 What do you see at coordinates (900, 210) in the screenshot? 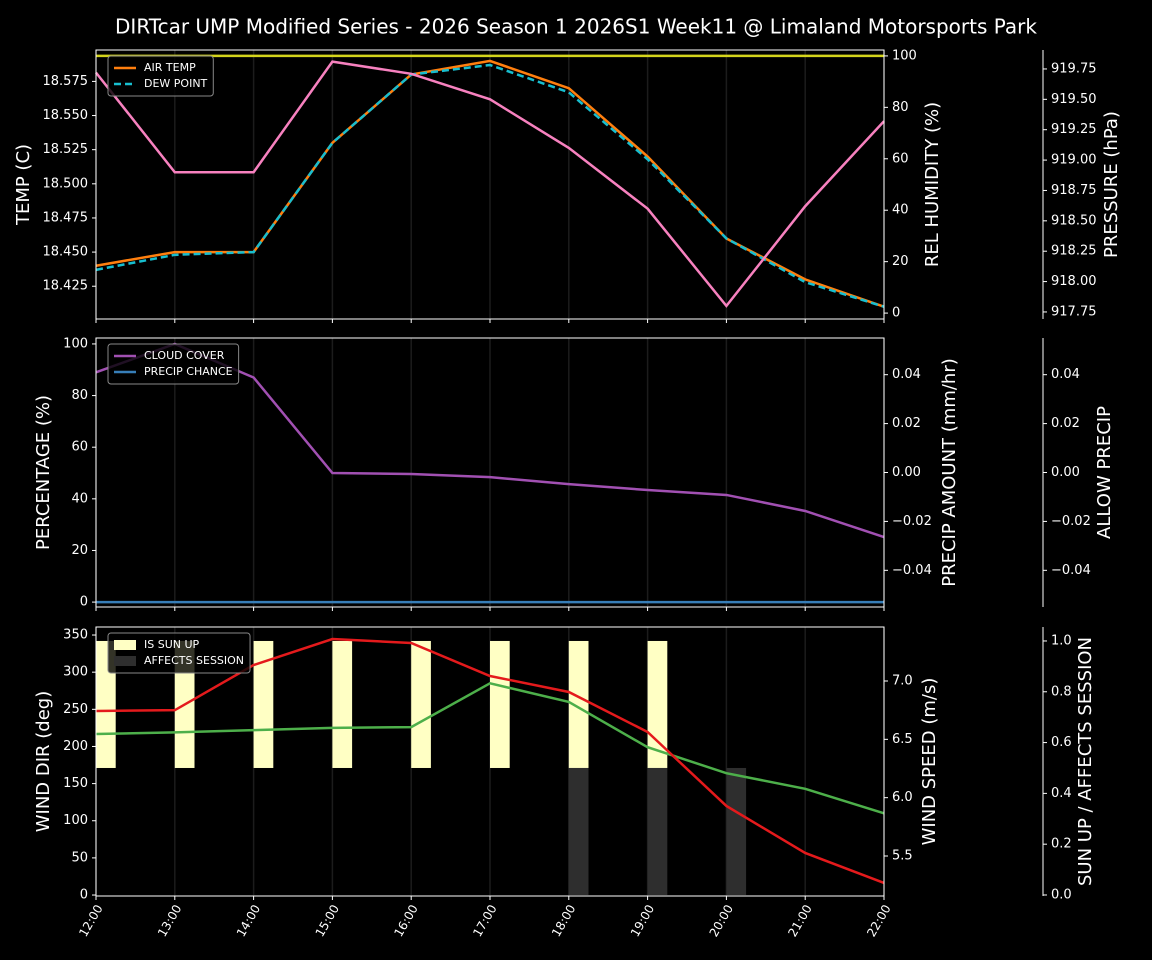
I see `y2-tick-label: 40` at bounding box center [900, 210].